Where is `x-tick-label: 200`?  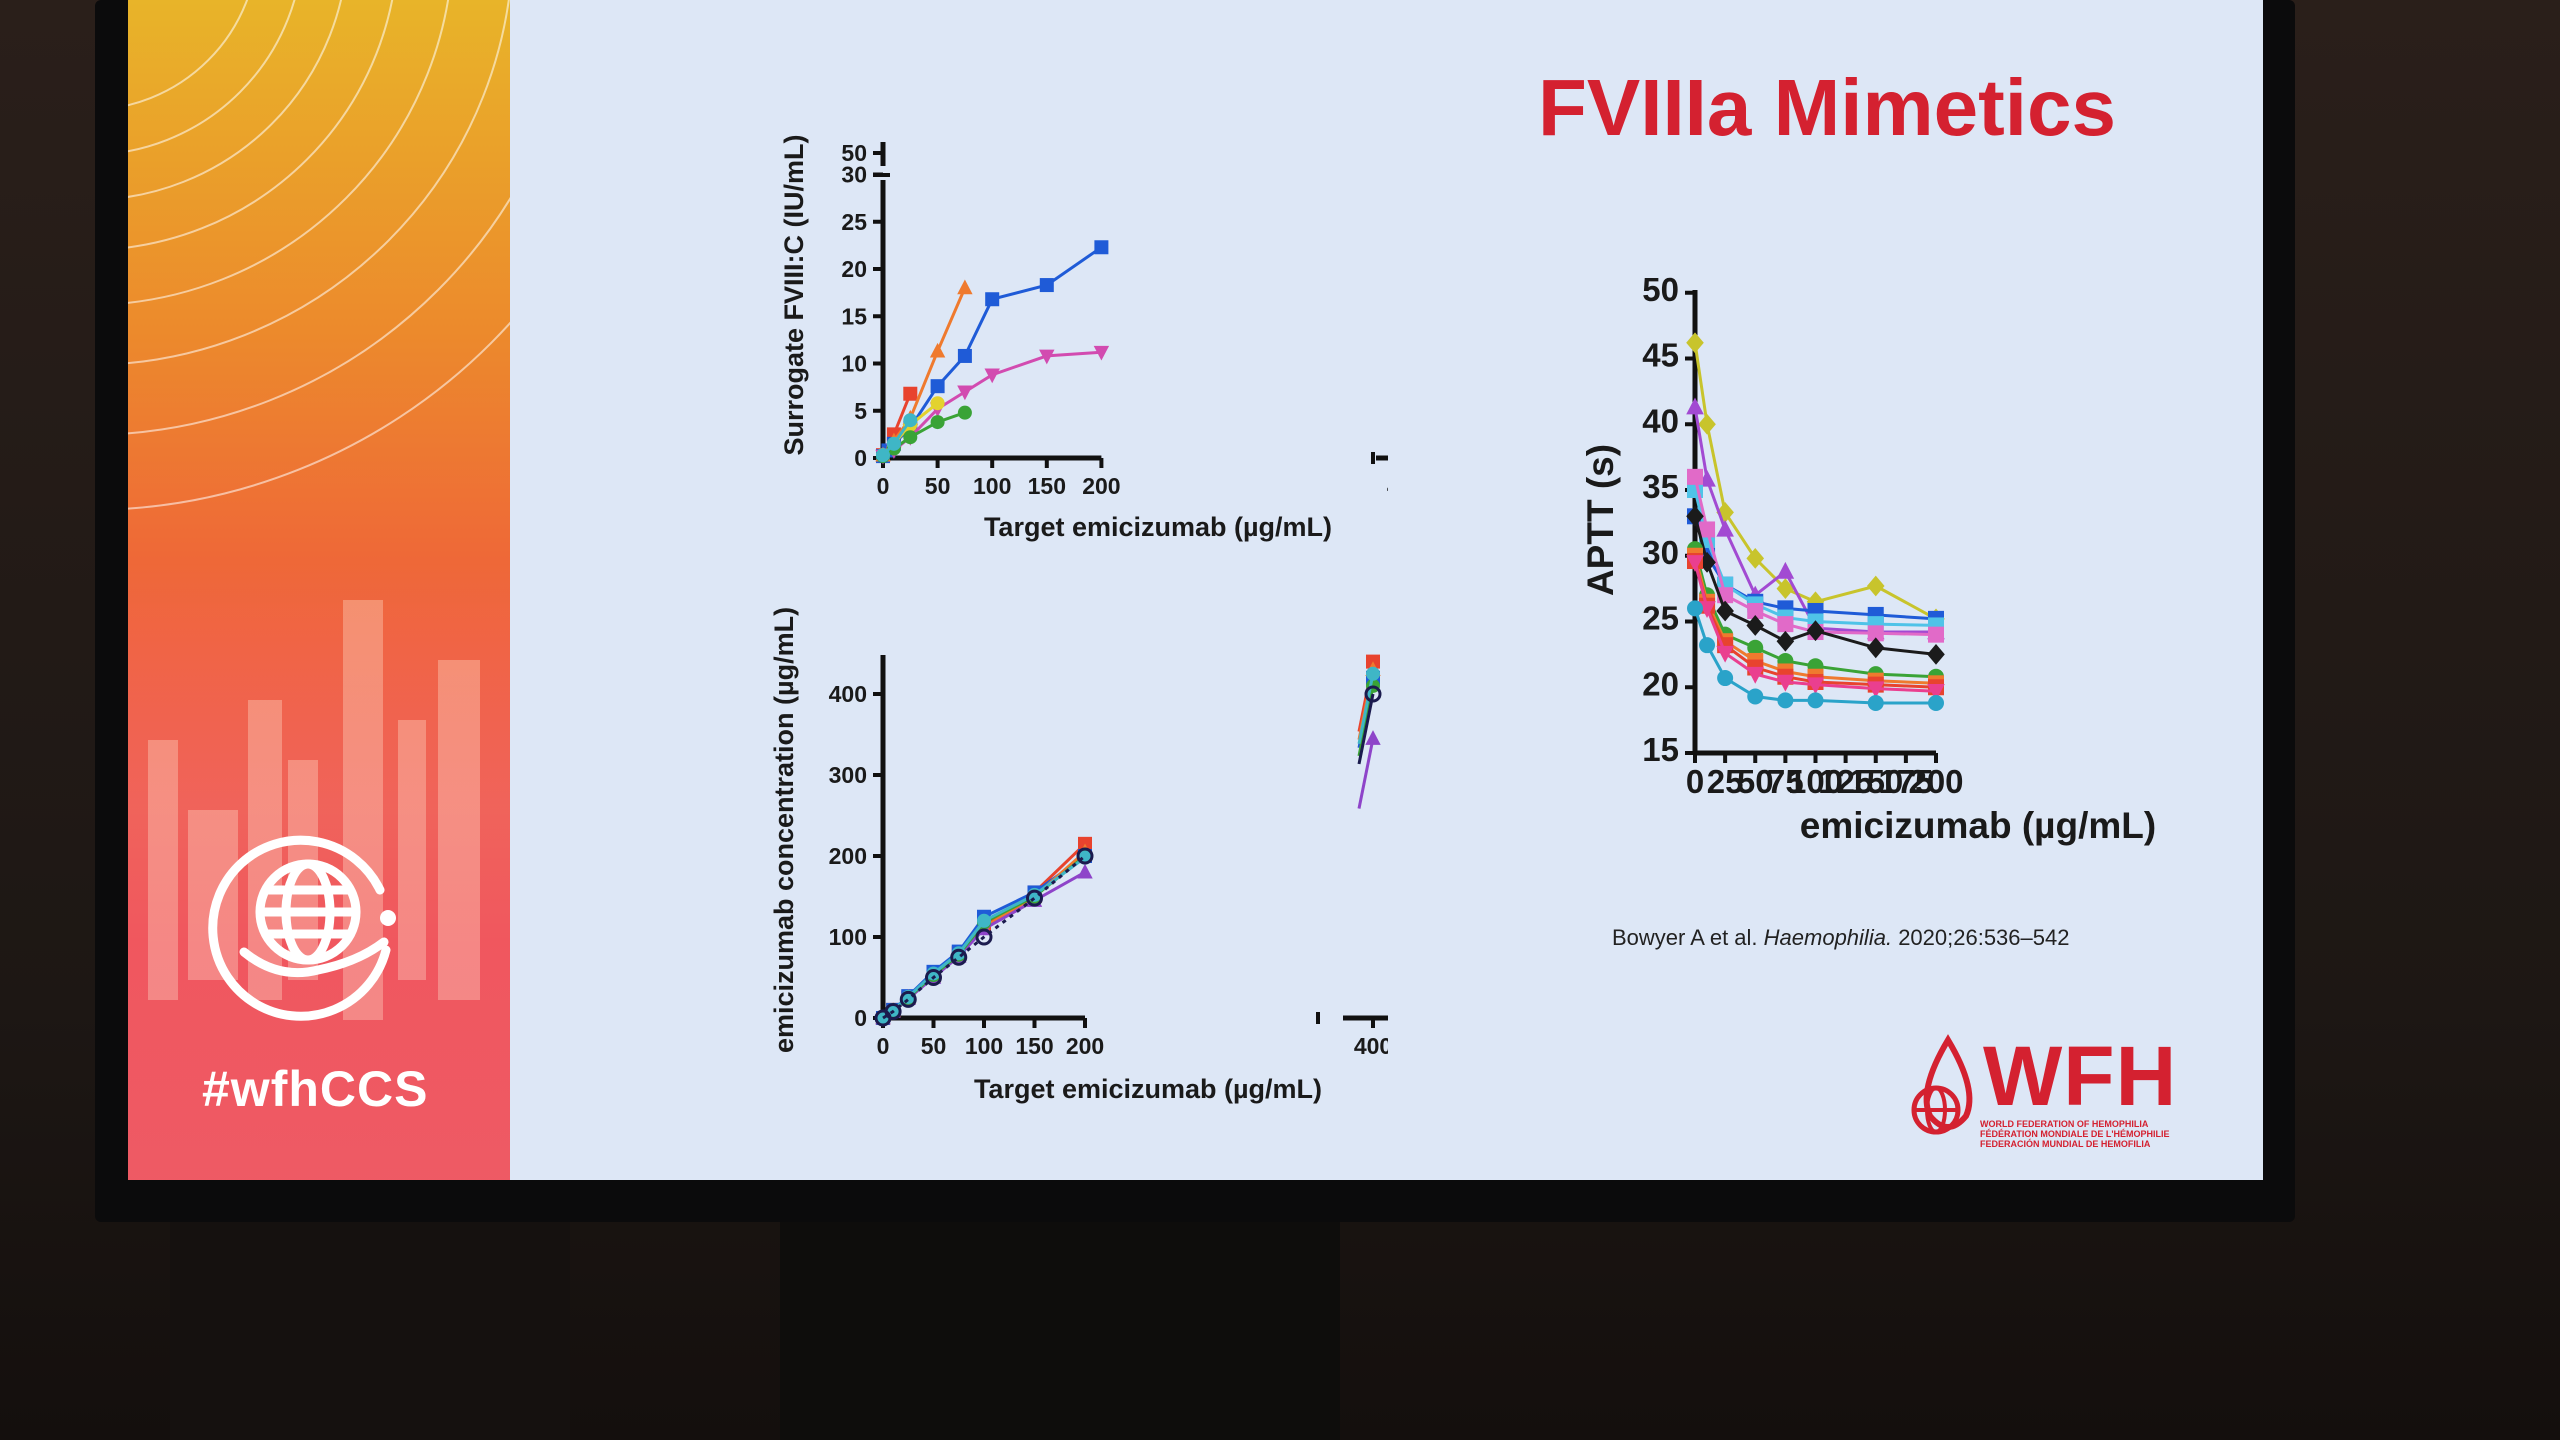
x-tick-label: 200 is located at coordinates (1935, 781).